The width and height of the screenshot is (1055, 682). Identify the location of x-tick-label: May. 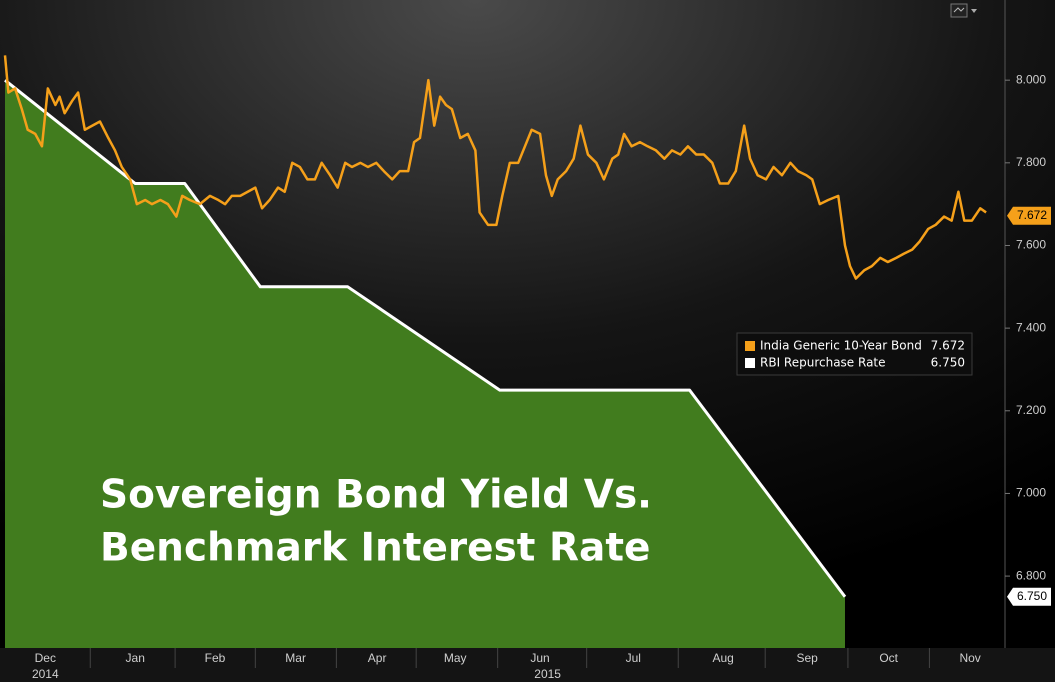
(455, 658).